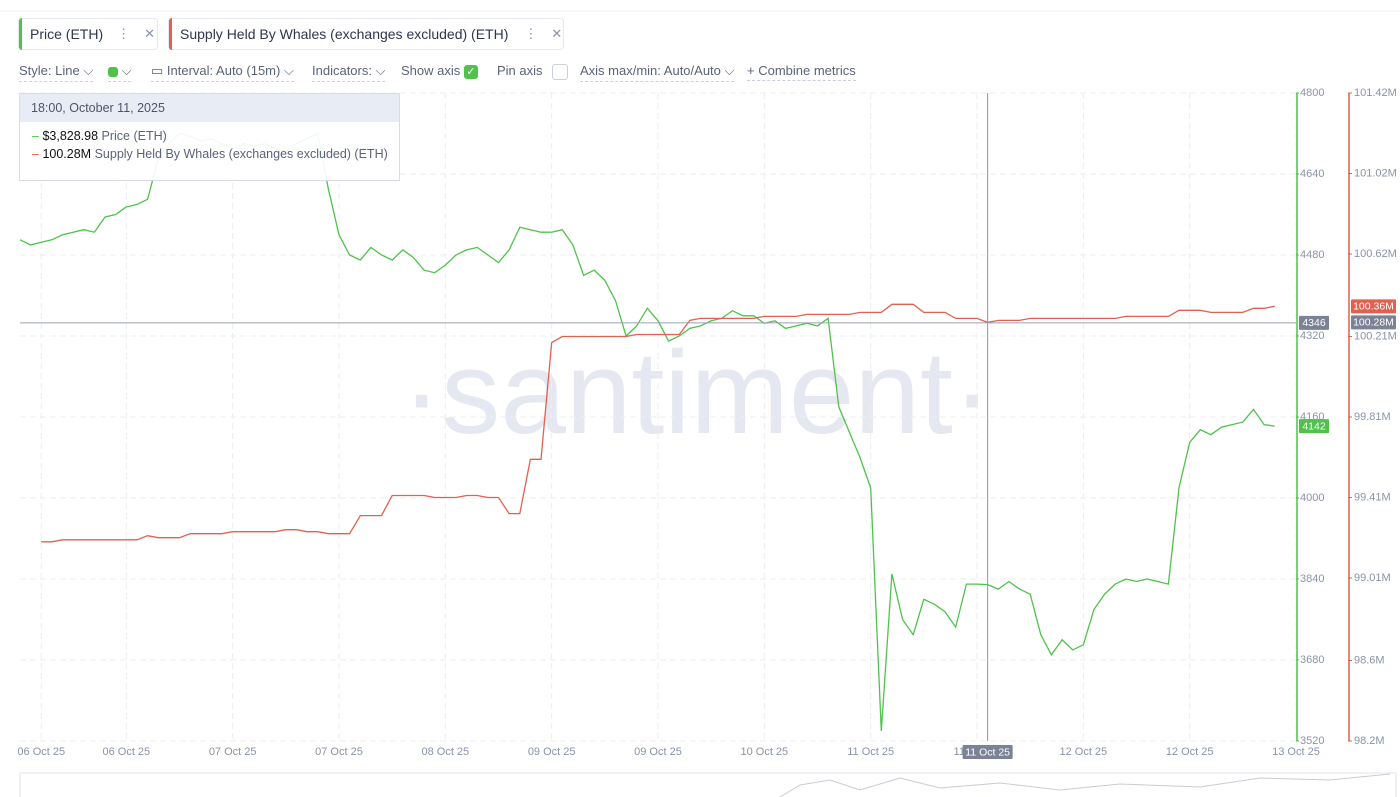  I want to click on pin-axis-checkbox, so click(560, 71).